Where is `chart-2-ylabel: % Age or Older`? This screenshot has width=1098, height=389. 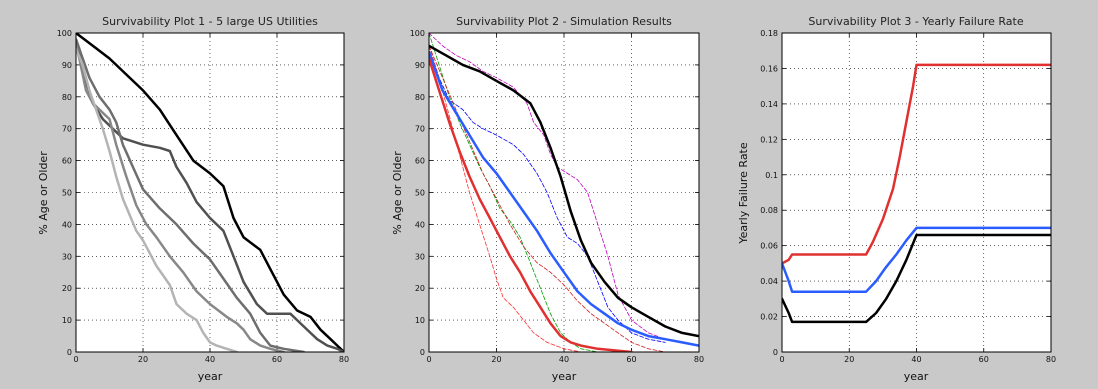 chart-2-ylabel: % Age or Older is located at coordinates (397, 193).